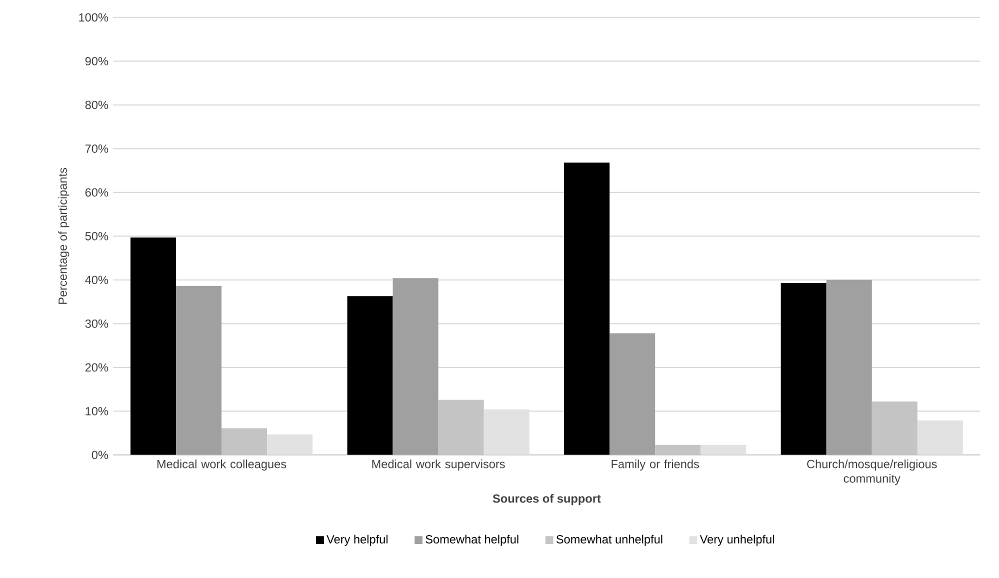 This screenshot has height=578, width=999. Describe the element at coordinates (96, 236) in the screenshot. I see `y-tick-label: 50%` at that location.